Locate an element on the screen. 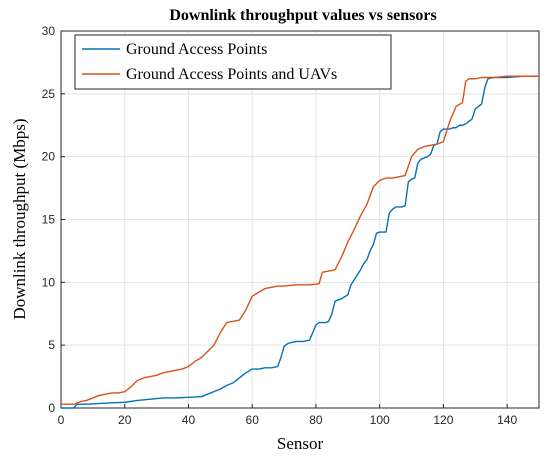 The height and width of the screenshot is (461, 550). x-tick-label: 120 is located at coordinates (443, 420).